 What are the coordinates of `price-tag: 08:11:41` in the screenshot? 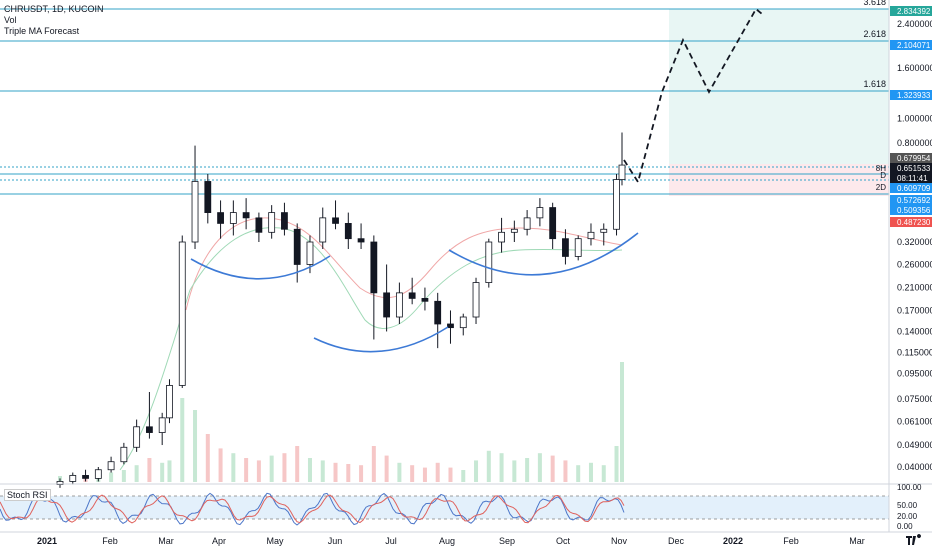 It's located at (912, 178).